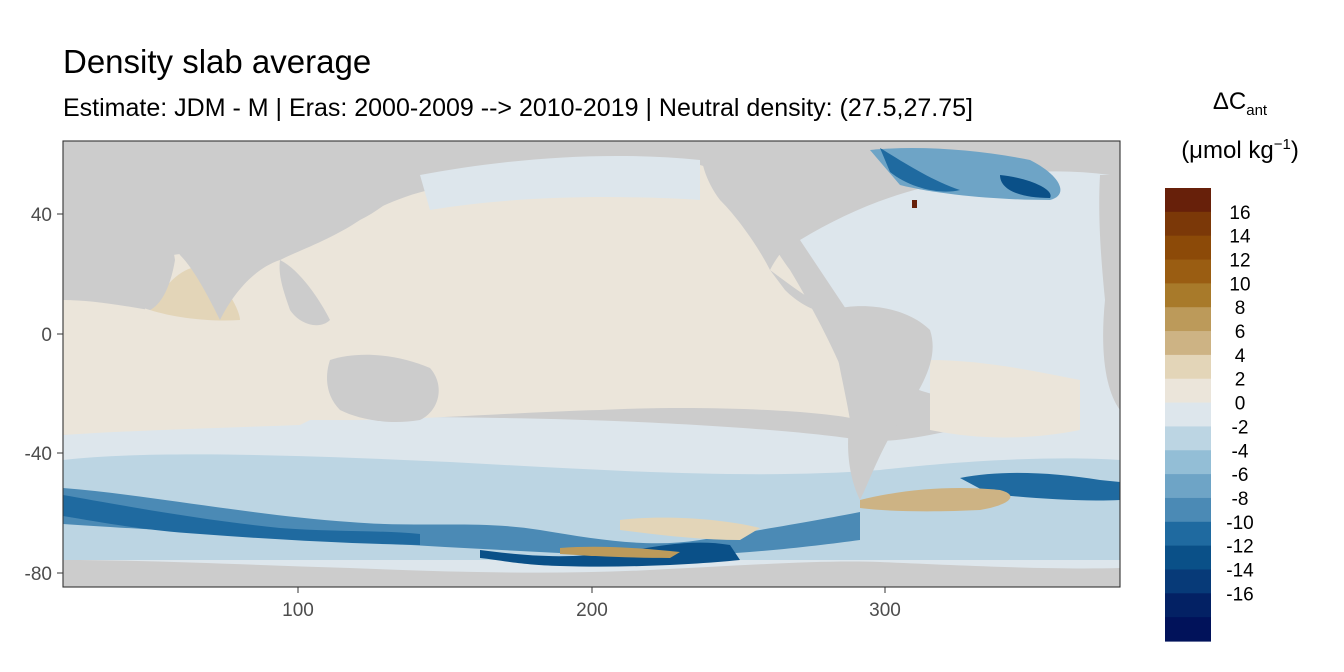 Image resolution: width=1344 pixels, height=672 pixels. I want to click on legend-label: 6, so click(1240, 332).